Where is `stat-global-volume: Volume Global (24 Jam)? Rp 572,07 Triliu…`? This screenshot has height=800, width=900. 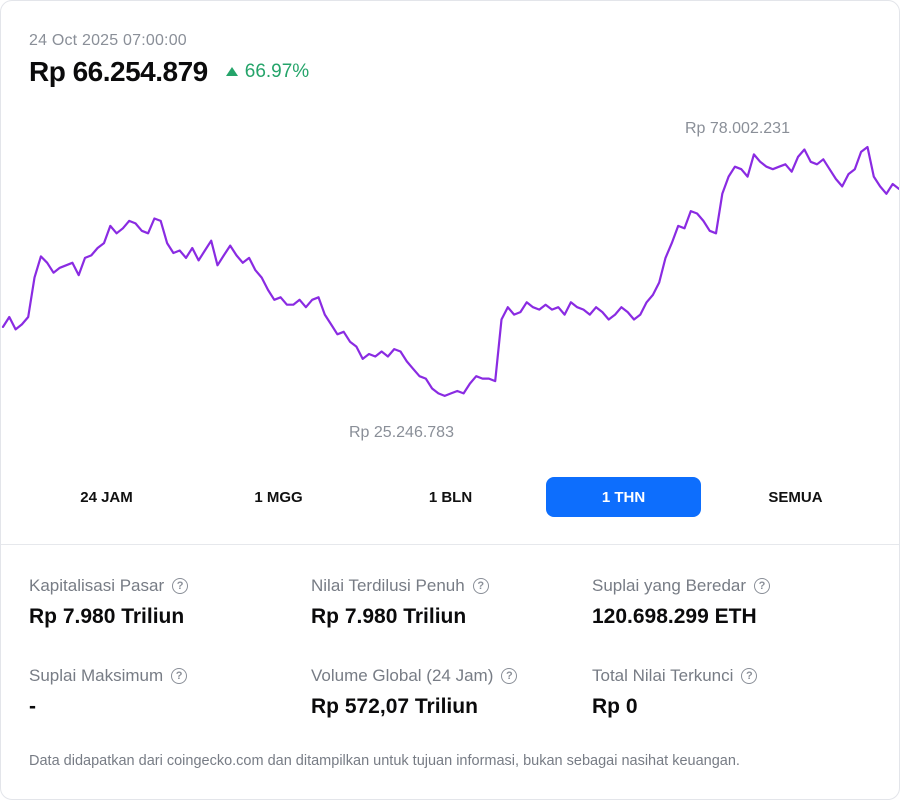 stat-global-volume: Volume Global (24 Jam)? Rp 572,07 Triliu… is located at coordinates (414, 692).